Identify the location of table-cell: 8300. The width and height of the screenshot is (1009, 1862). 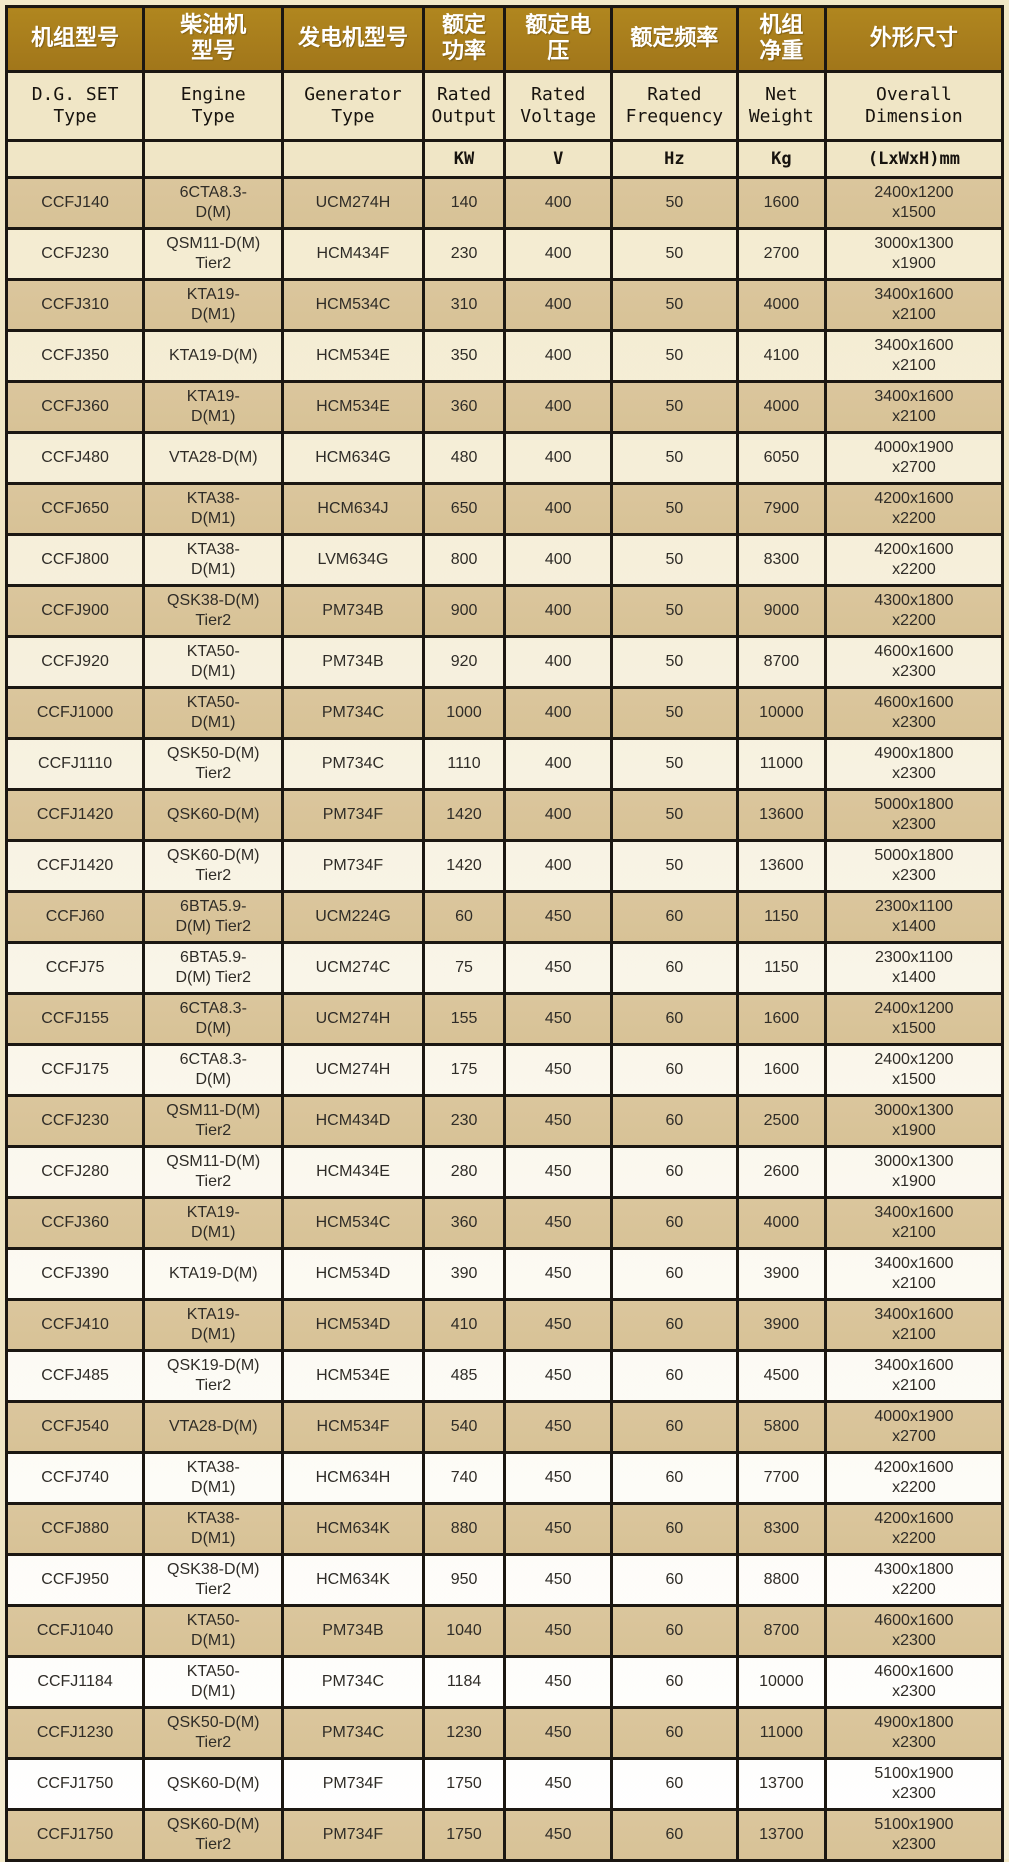
(781, 1529).